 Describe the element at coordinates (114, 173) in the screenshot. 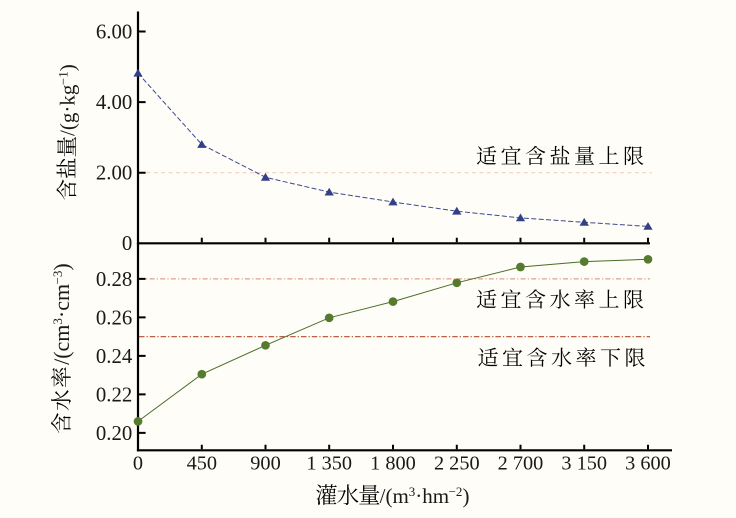

I see `svg-text: 2.00` at that location.